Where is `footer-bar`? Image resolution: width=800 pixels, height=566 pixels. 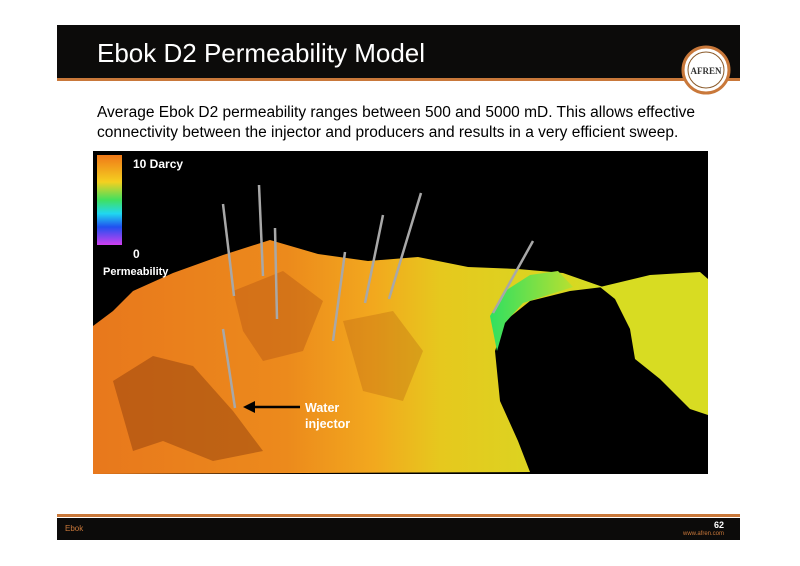
footer-bar is located at coordinates (398, 529).